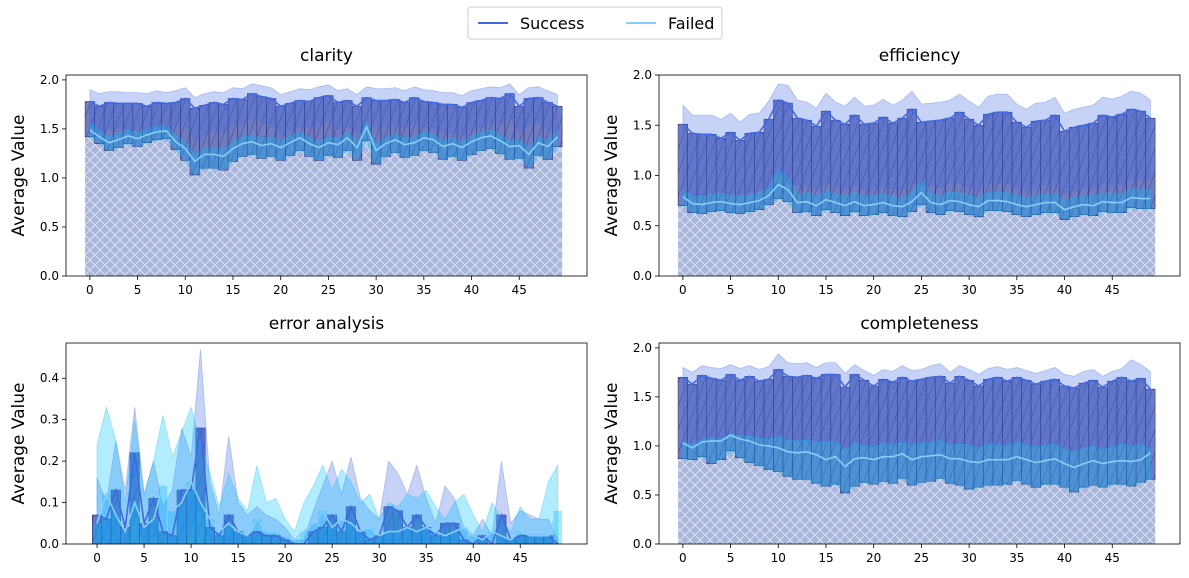  What do you see at coordinates (49, 461) in the screenshot?
I see `y-tick-label: 0.2` at bounding box center [49, 461].